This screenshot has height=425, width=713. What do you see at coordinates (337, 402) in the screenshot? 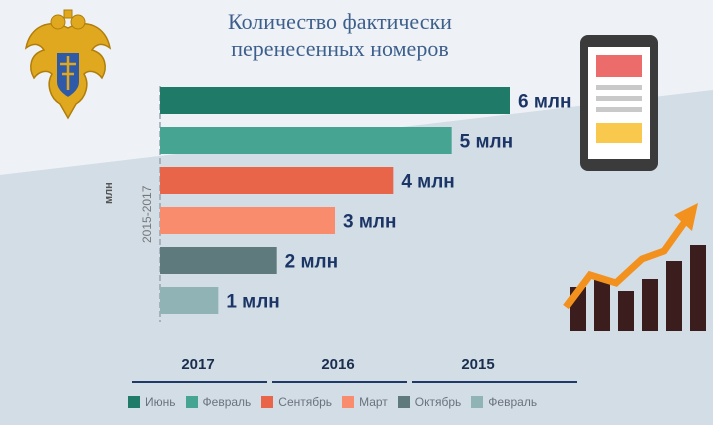
I see `legend: Июнь Февраль Сентябрь Март Октябрь Февраль` at bounding box center [337, 402].